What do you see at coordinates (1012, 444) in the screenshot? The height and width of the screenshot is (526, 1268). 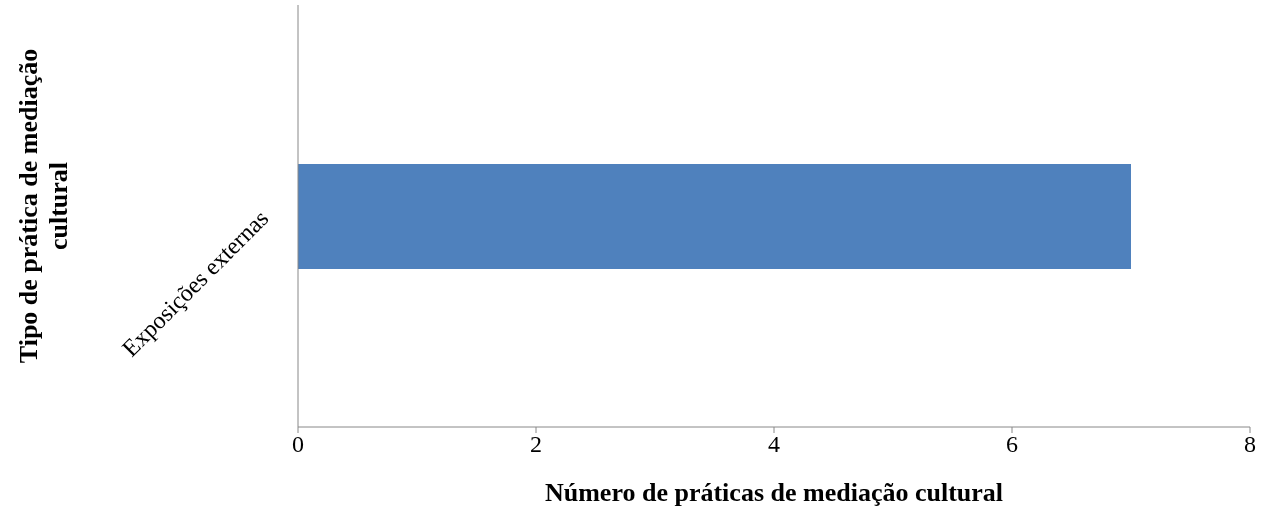 I see `x-tick-label: 6` at bounding box center [1012, 444].